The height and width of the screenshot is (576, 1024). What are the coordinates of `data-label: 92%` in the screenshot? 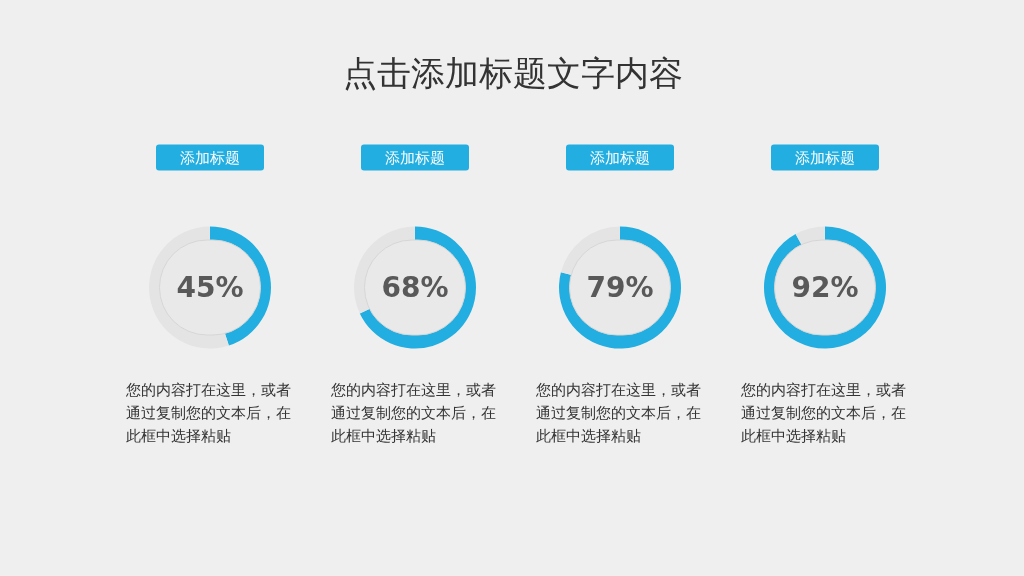 It's located at (825, 287).